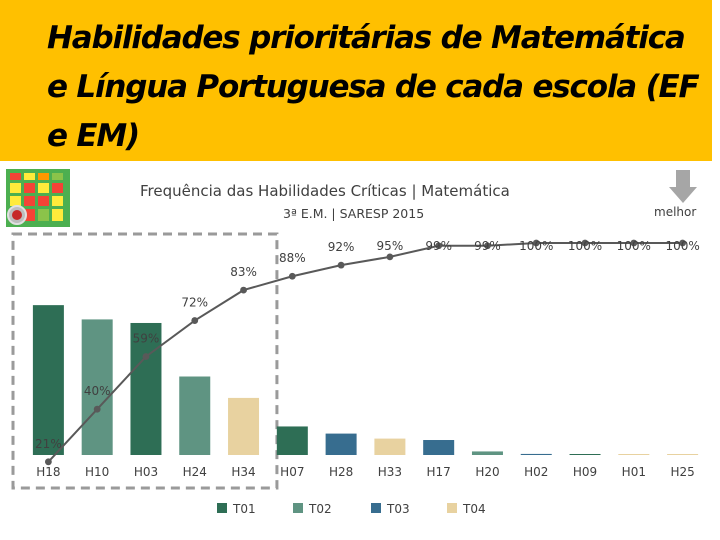 This screenshot has height=540, width=720. What do you see at coordinates (354, 213) in the screenshot?
I see `chart-subtitle: 3ª E.M. | SARESP 2015` at bounding box center [354, 213].